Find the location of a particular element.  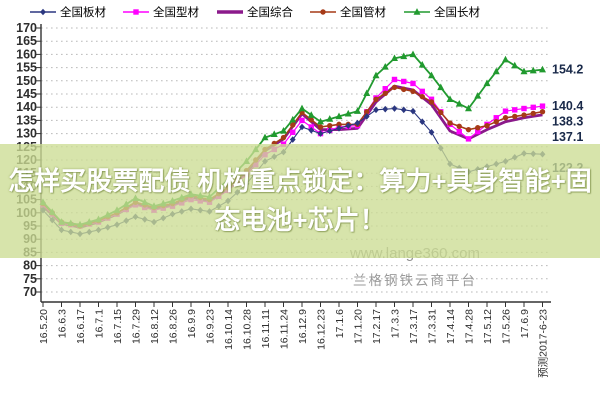

x-axis-label: 17.1.20 is located at coordinates (359, 326).